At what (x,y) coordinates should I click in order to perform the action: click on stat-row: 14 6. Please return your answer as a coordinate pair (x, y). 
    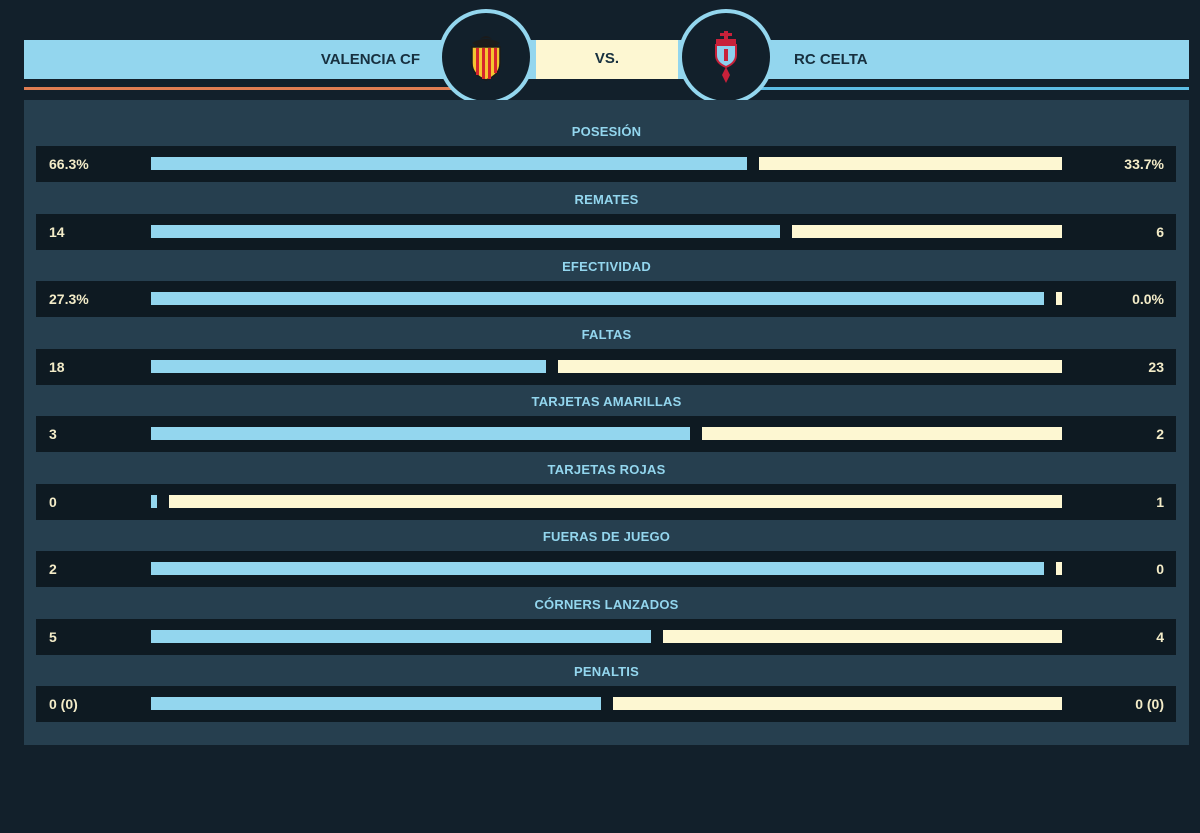
    Looking at the image, I should click on (606, 231).